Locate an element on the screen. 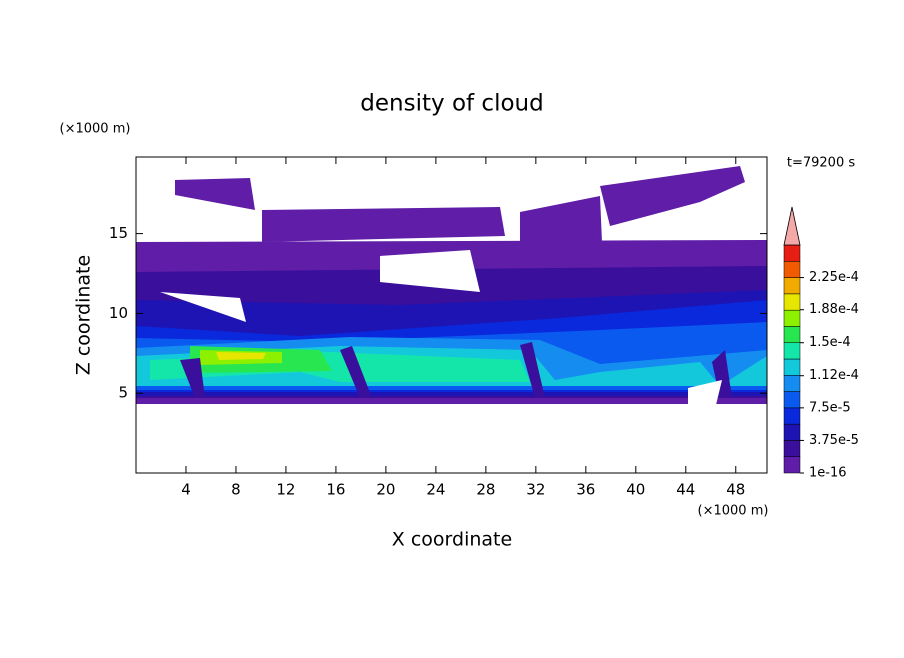  chart-title: density of cloud is located at coordinates (451, 104).